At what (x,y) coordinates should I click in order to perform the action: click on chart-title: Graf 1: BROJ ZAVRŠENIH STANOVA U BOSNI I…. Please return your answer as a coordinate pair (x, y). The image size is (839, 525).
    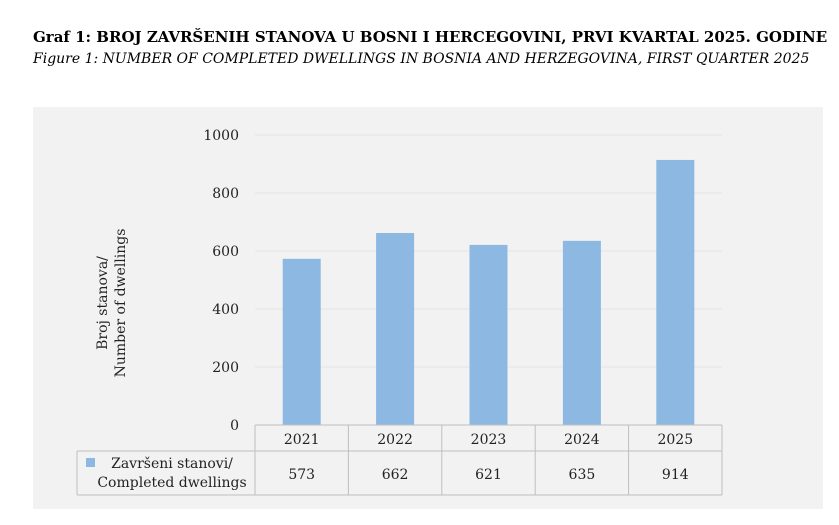
    Looking at the image, I should click on (430, 37).